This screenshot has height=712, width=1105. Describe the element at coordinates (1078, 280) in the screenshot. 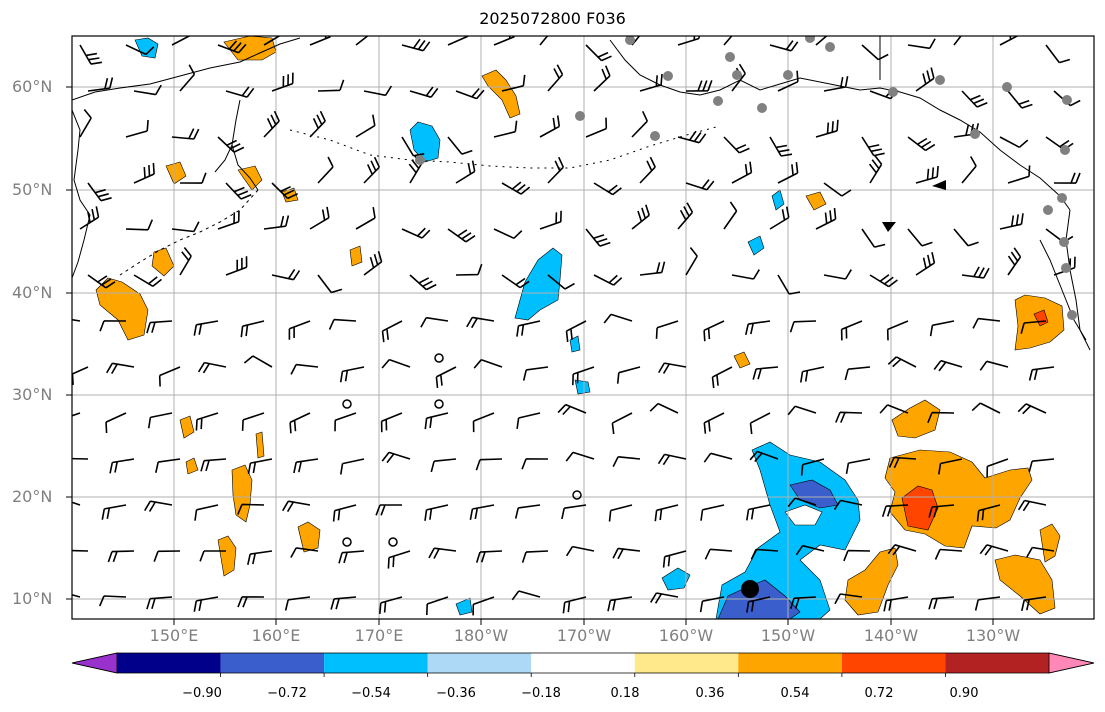

I see `coastline-british-columbia` at that location.